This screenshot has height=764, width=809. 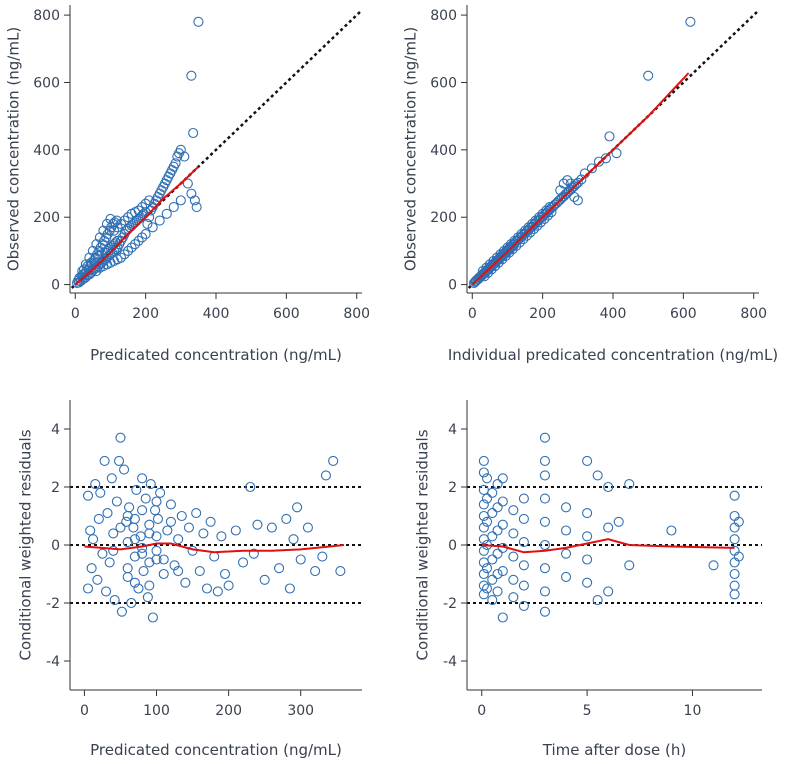 I want to click on y-tick-label: -4, so click(x=53, y=662).